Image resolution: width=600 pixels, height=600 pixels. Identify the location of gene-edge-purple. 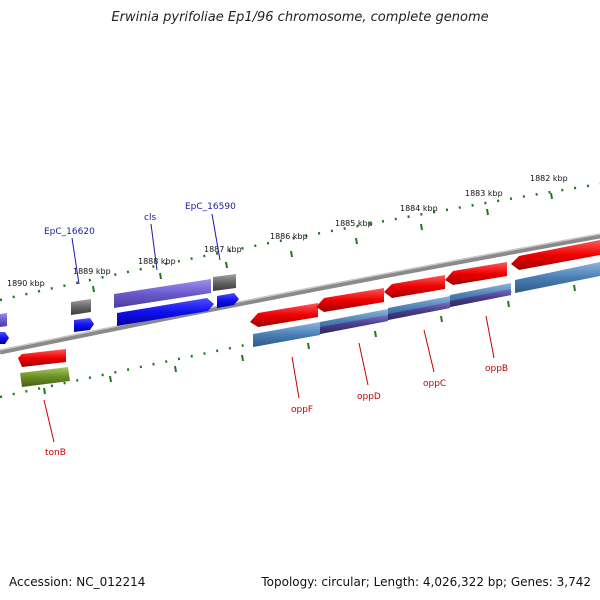
(3, 320).